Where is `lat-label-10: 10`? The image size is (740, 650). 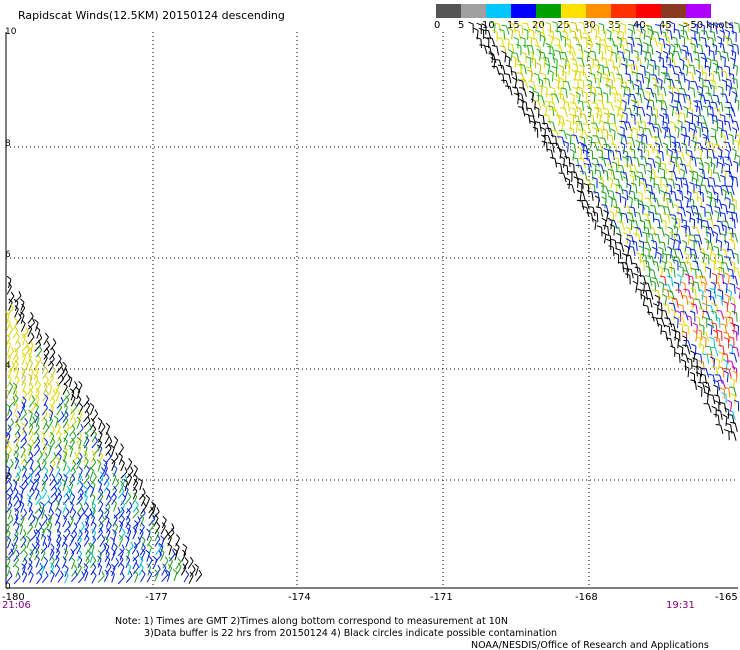 lat-label-10: 10 is located at coordinates (11, 32).